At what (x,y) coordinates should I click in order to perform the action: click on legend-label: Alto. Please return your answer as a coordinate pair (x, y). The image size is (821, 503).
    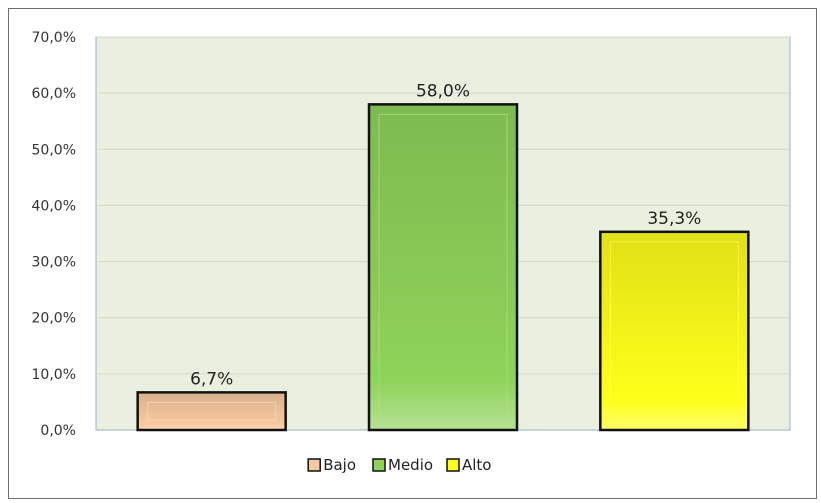
    Looking at the image, I should click on (477, 465).